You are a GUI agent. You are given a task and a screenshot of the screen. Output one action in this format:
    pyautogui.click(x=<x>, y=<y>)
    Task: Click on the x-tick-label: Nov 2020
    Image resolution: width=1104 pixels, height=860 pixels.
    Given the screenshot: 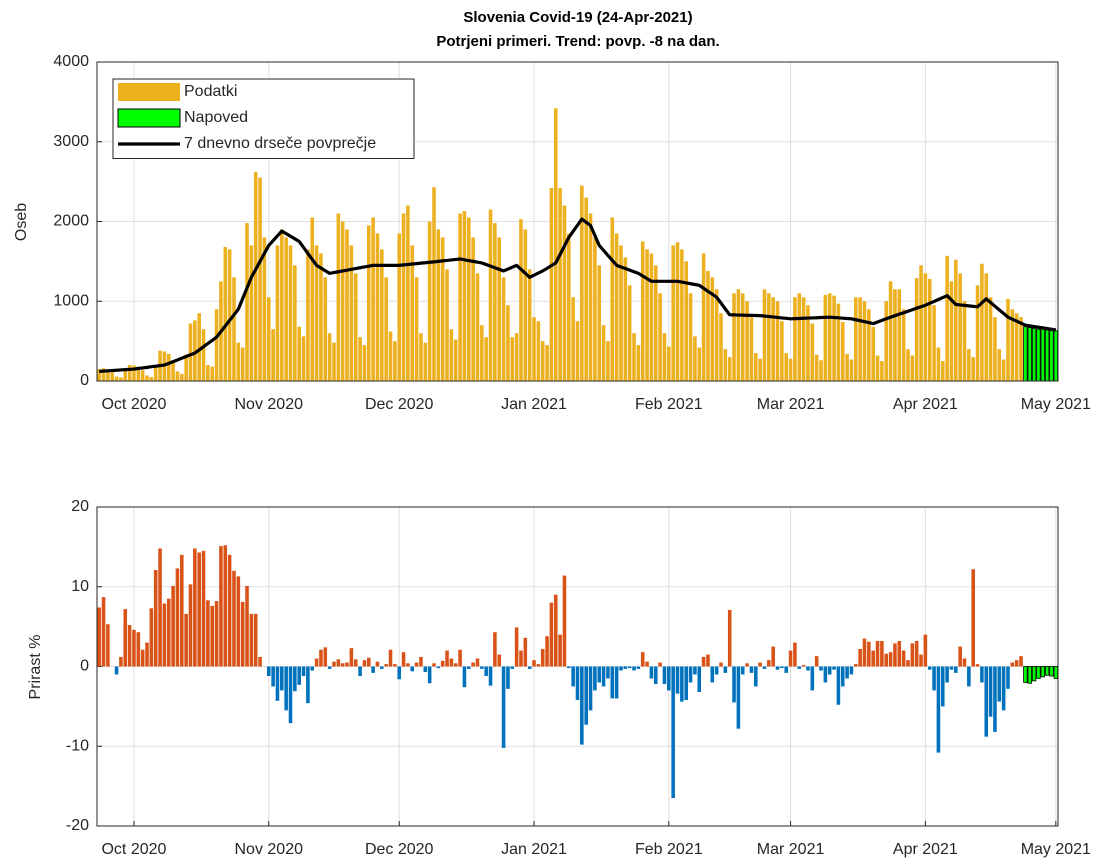 What is the action you would take?
    pyautogui.click(x=269, y=849)
    